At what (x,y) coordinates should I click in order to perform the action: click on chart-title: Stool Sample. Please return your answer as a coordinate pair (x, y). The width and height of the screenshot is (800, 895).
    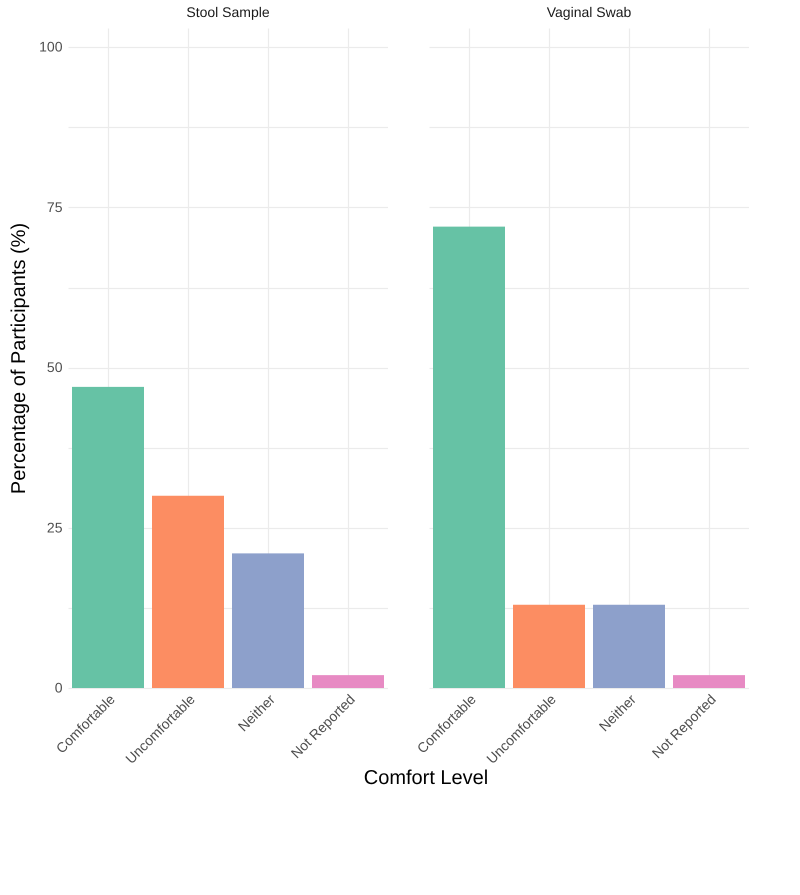
    Looking at the image, I should click on (228, 12).